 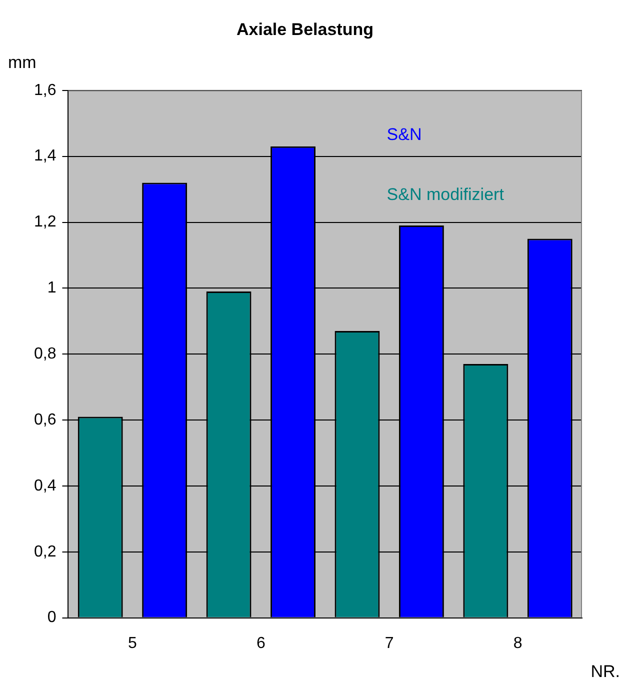 I want to click on x-tick-label: 7, so click(x=389, y=643).